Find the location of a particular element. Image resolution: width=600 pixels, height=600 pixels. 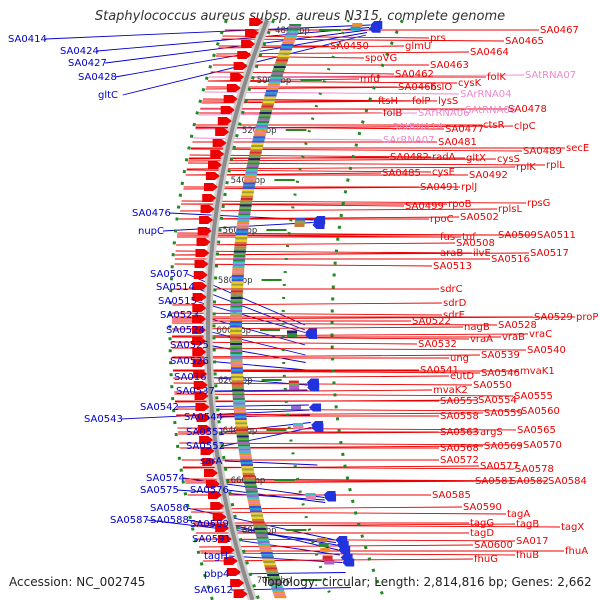

forward-gene-label: SA0553 is located at coordinates (459, 401).